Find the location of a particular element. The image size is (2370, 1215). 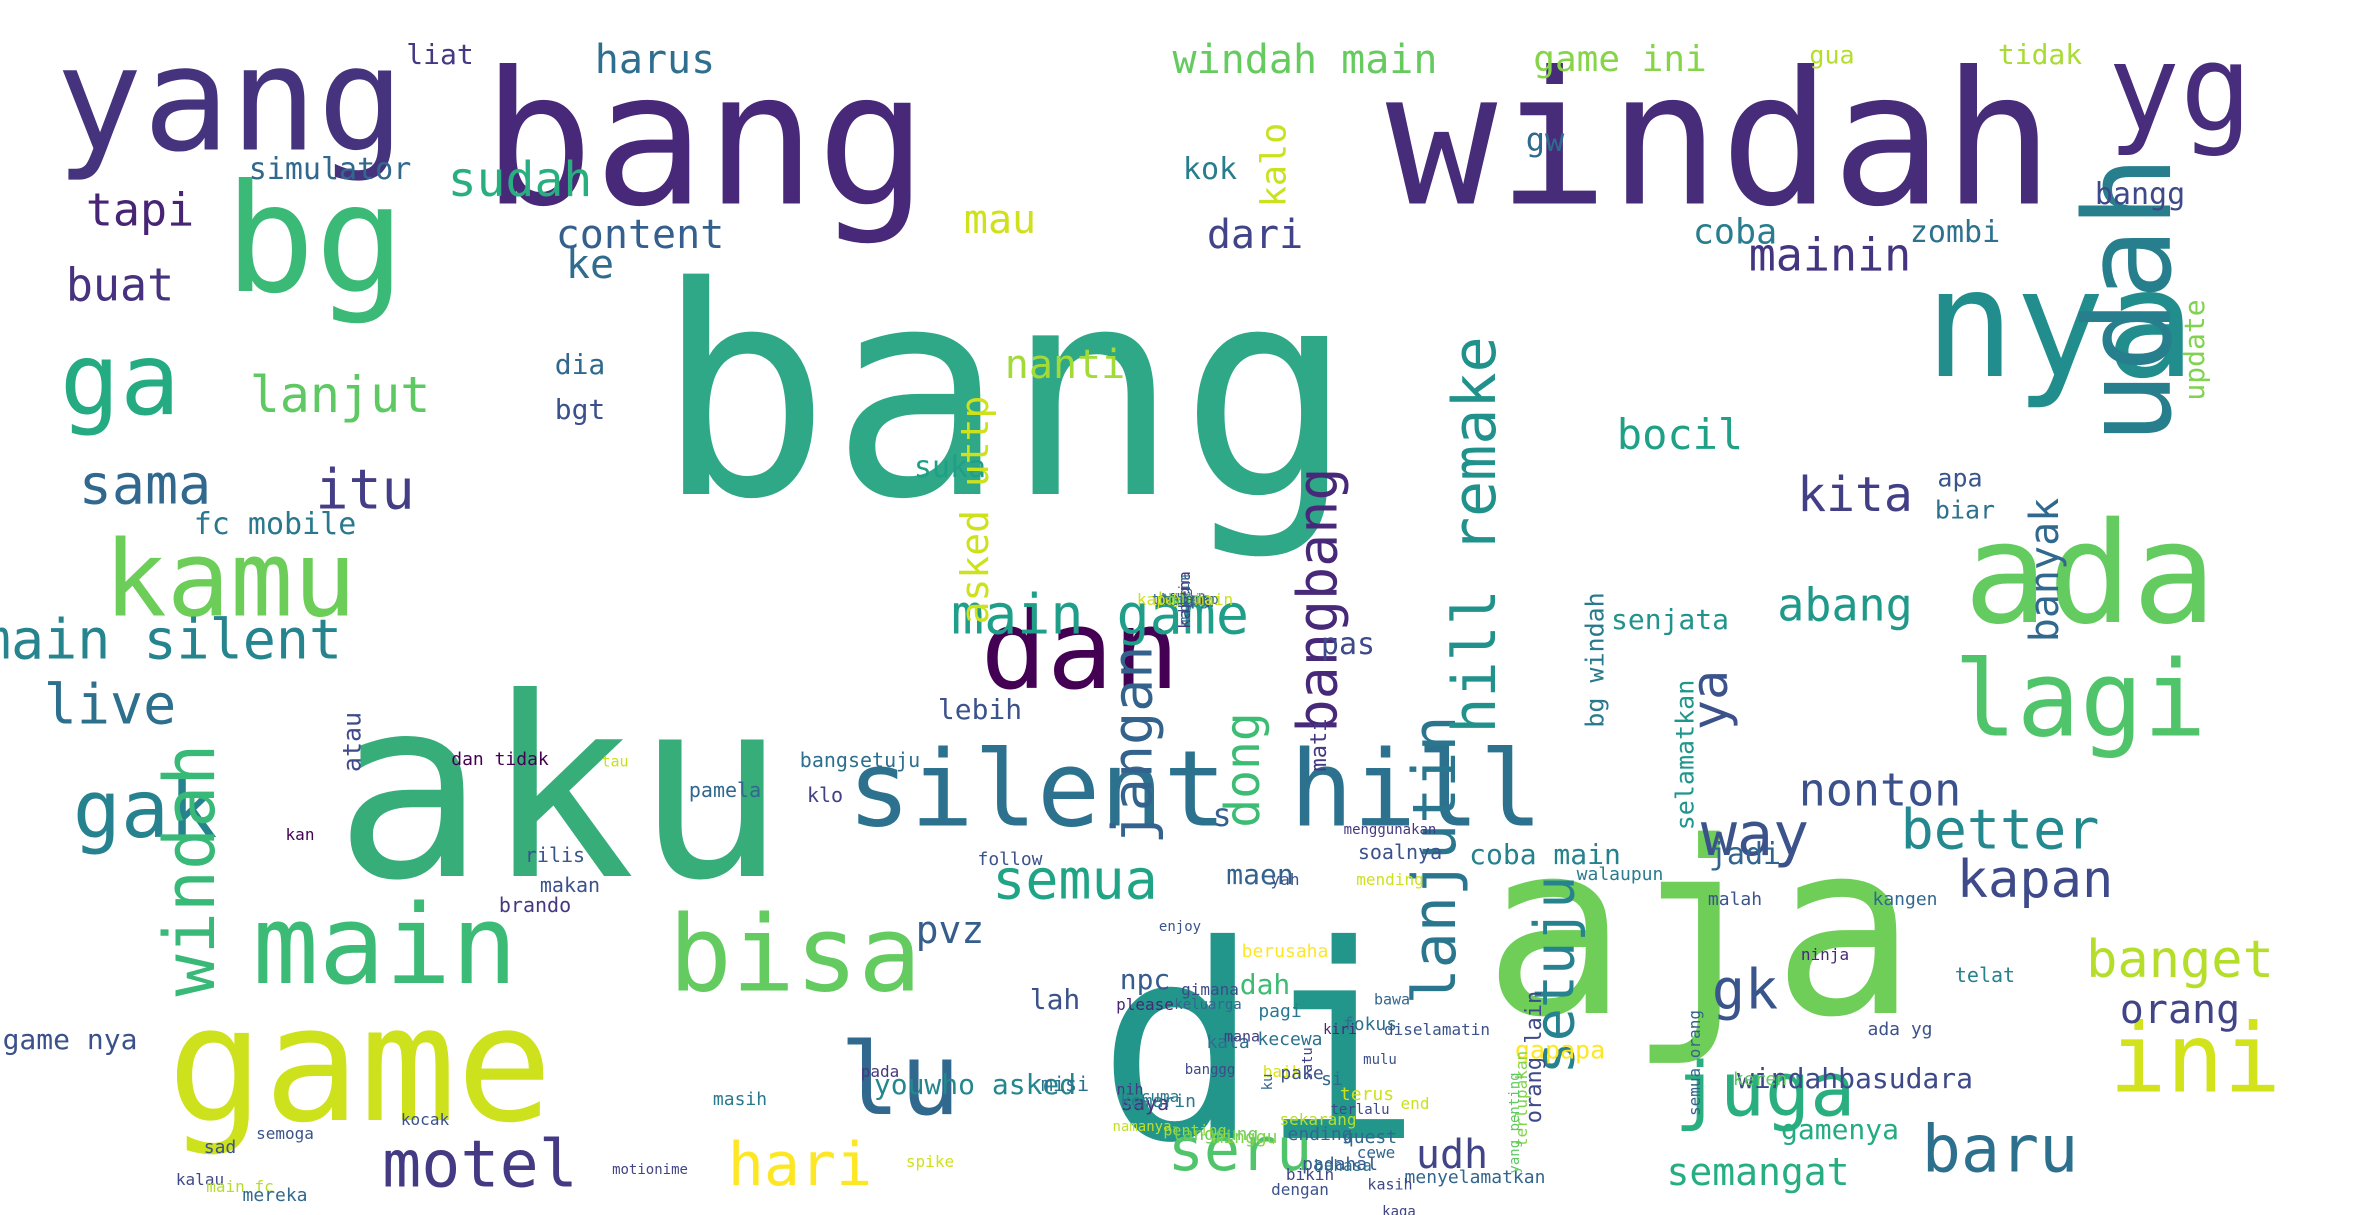

word-kemarin: kemarin is located at coordinates (1158, 1101).